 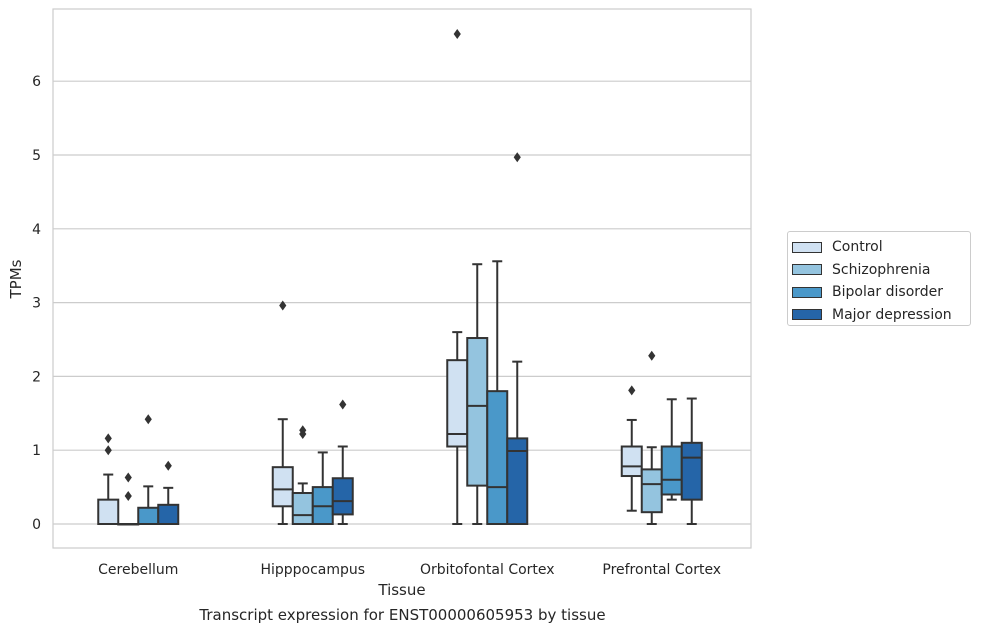 What do you see at coordinates (36, 82) in the screenshot?
I see `y-tick-label: 6` at bounding box center [36, 82].